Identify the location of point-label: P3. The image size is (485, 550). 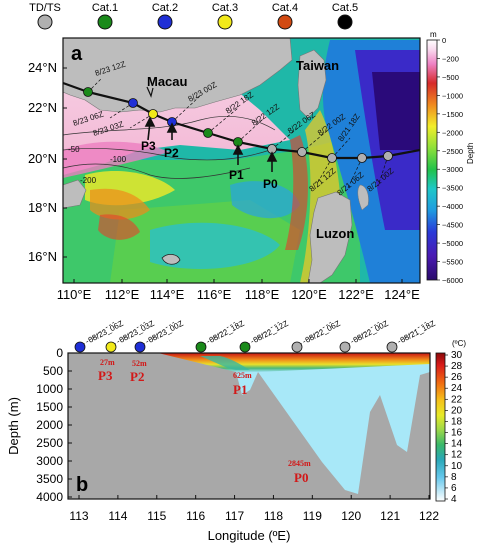
(148, 146).